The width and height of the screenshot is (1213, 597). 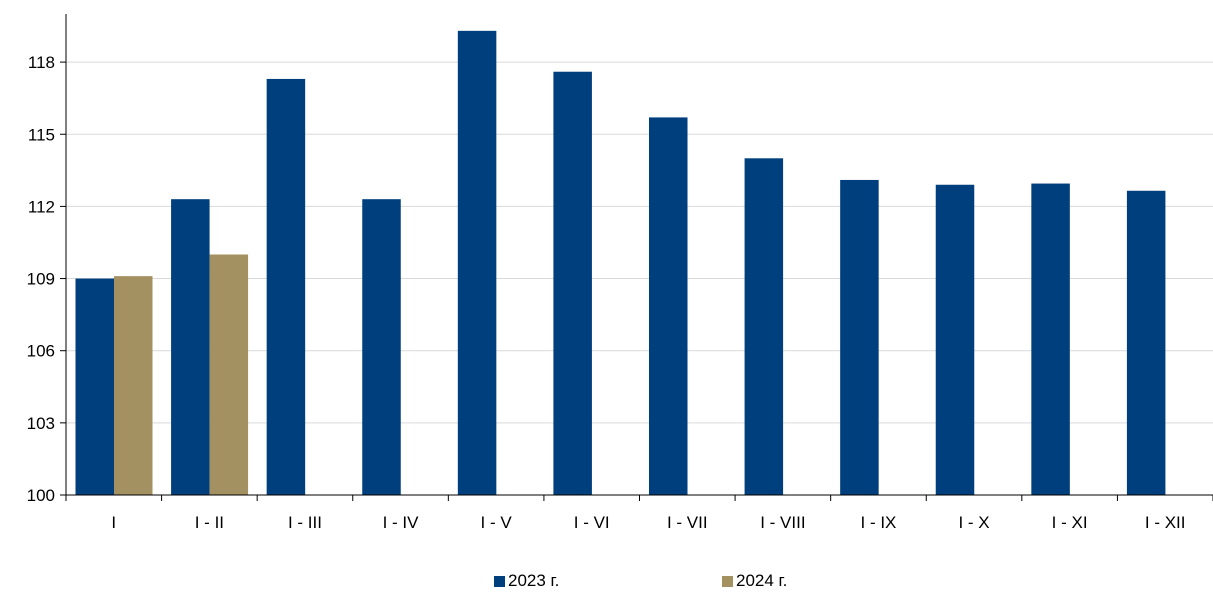 I want to click on x-tick-label: I - VIII, so click(x=782, y=522).